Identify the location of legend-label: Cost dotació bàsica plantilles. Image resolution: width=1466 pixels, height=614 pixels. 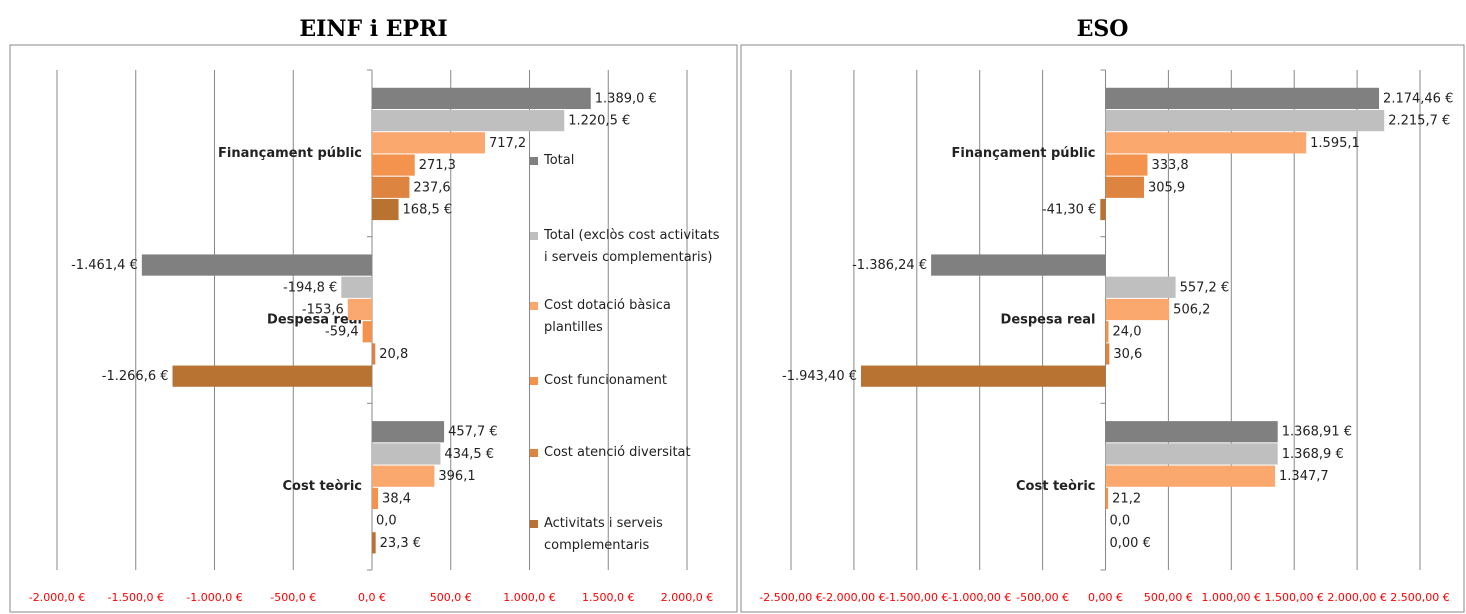
(607, 316).